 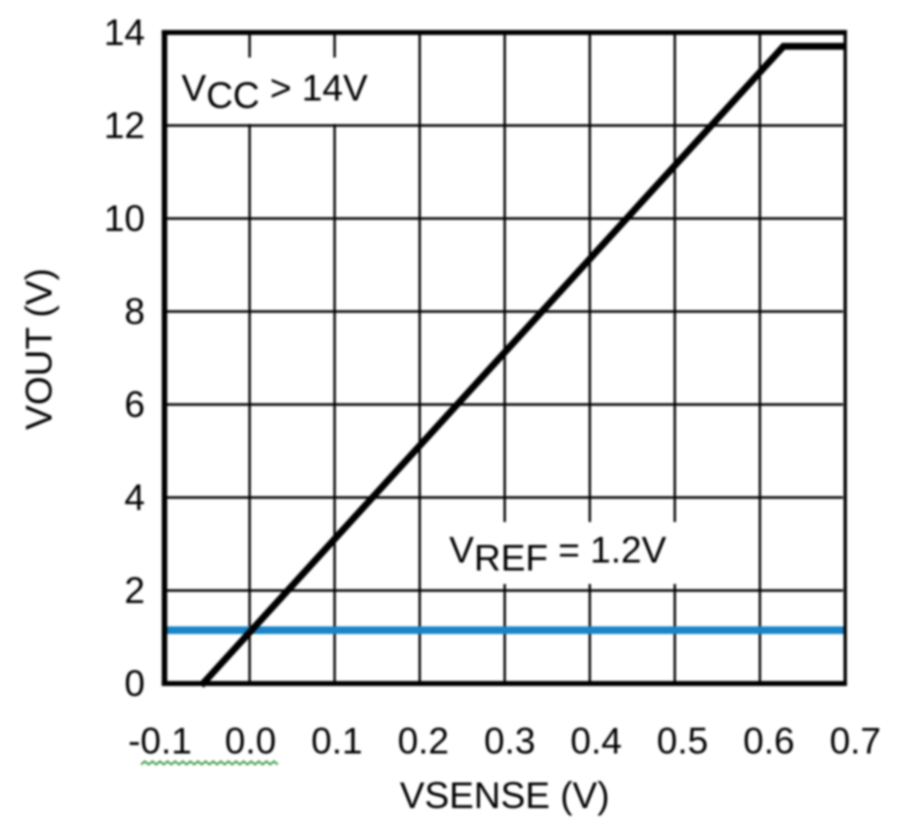 What do you see at coordinates (134, 311) in the screenshot?
I see `svg-text: 8` at bounding box center [134, 311].